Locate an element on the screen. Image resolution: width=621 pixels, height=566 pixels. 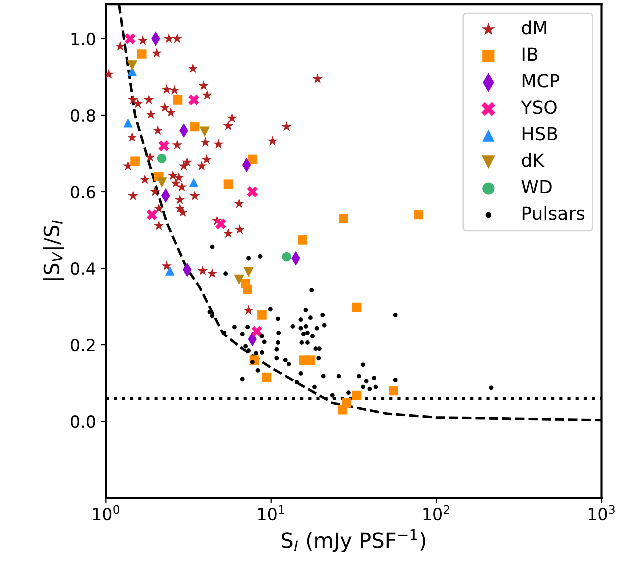
x-tick-label: 10$^{2}$ is located at coordinates (437, 513).